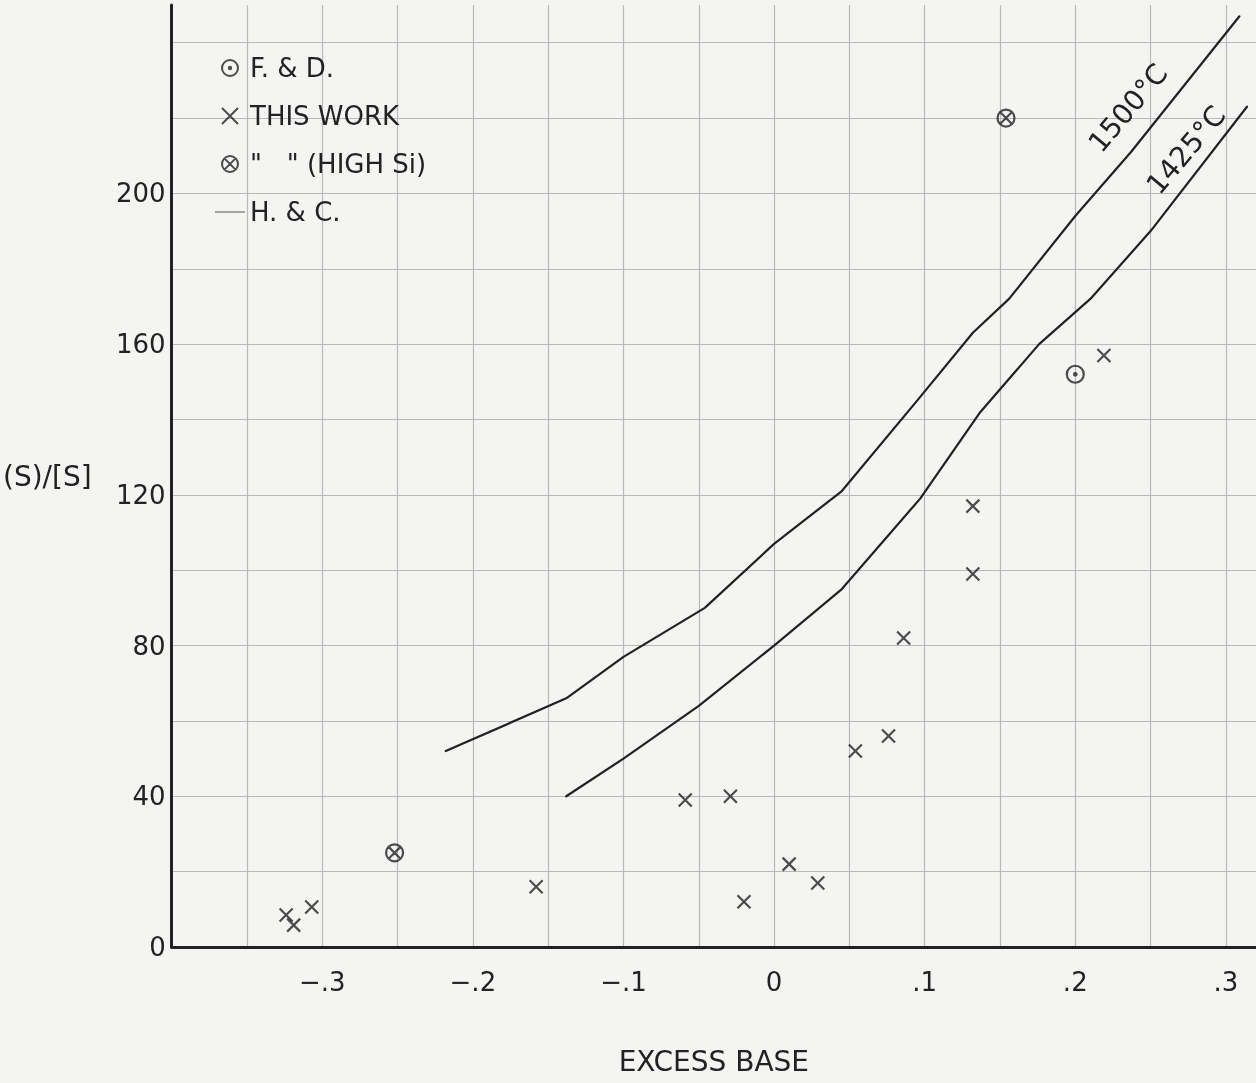 The image size is (1256, 1083). I want to click on x-tick-label: −.3, so click(322, 982).